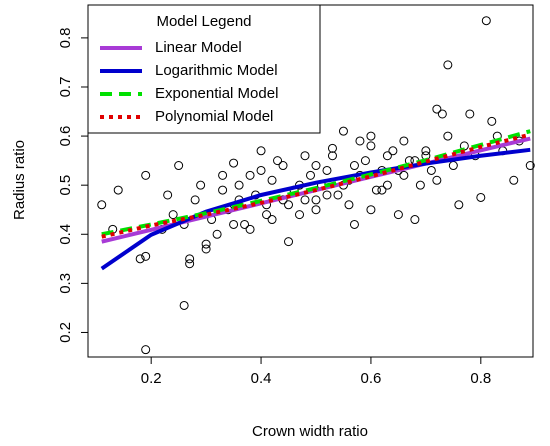 This screenshot has width=550, height=446. I want to click on y-tick-label: 0.4, so click(65, 234).